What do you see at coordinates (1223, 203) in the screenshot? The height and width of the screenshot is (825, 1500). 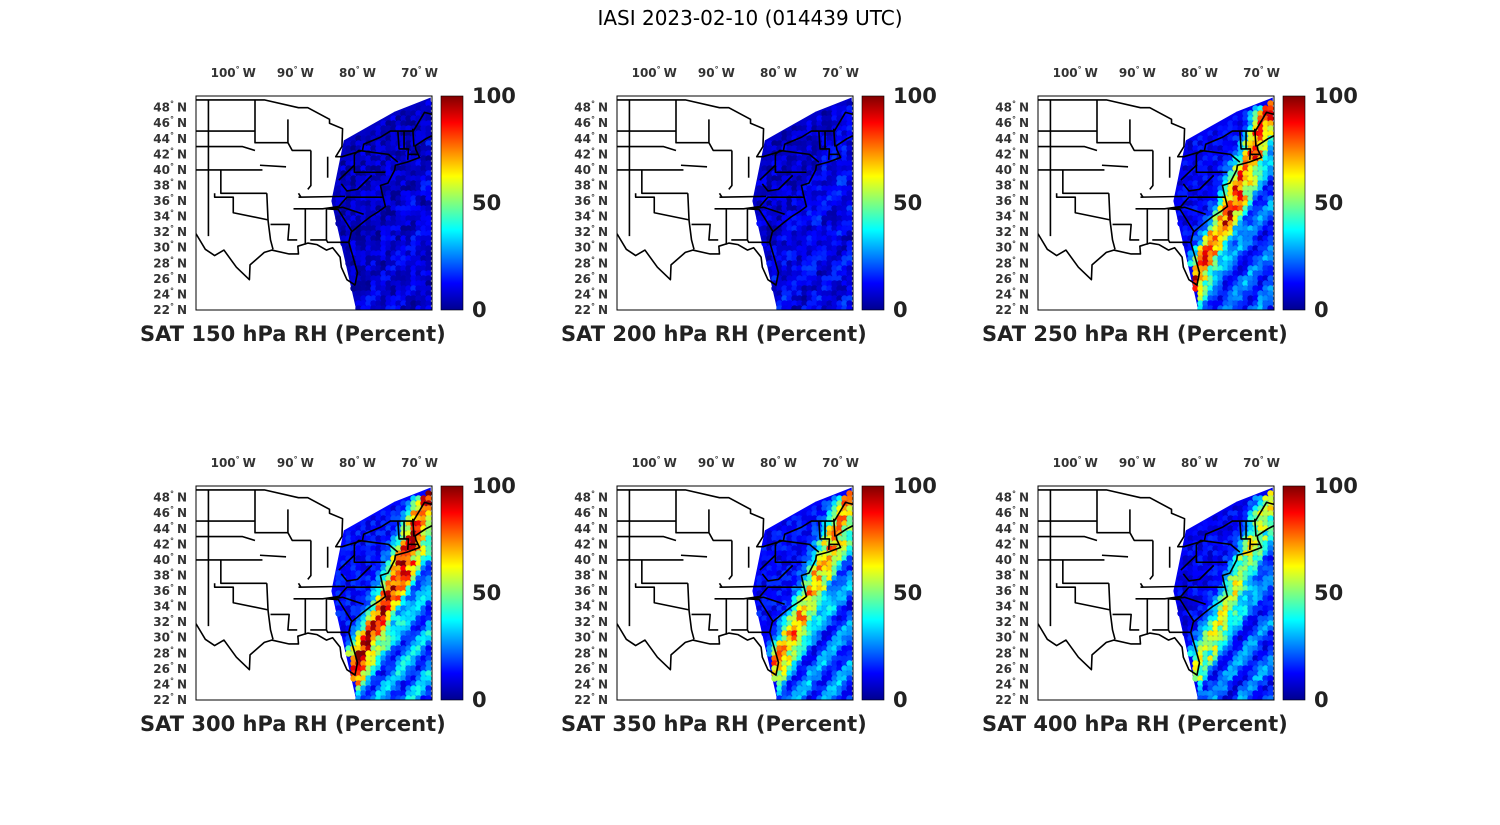 I see `satellite-swath` at bounding box center [1223, 203].